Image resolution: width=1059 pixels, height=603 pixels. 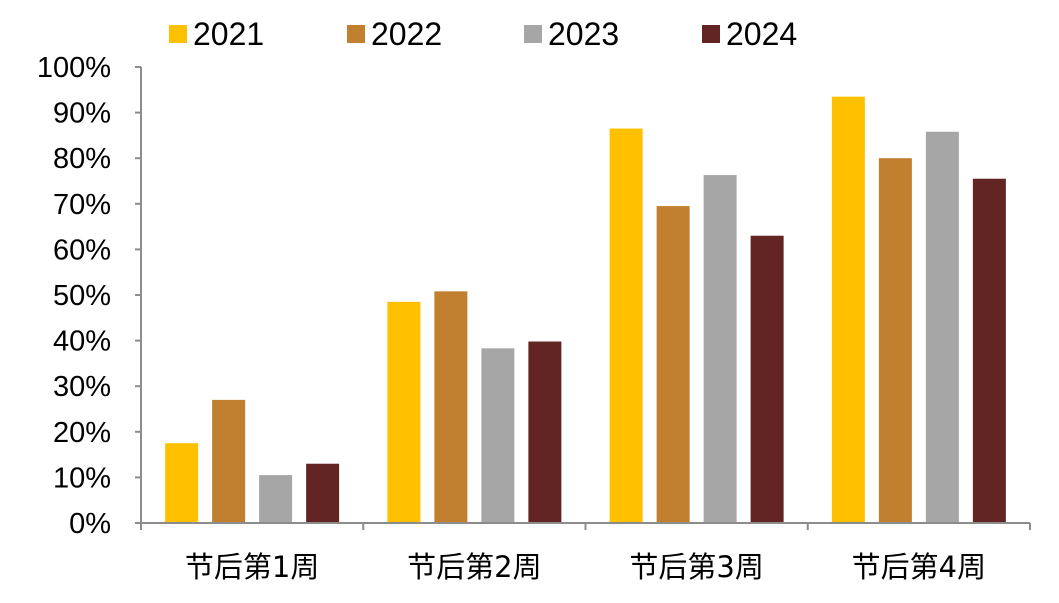 What do you see at coordinates (82, 342) in the screenshot?
I see `y-tick-label: 40%` at bounding box center [82, 342].